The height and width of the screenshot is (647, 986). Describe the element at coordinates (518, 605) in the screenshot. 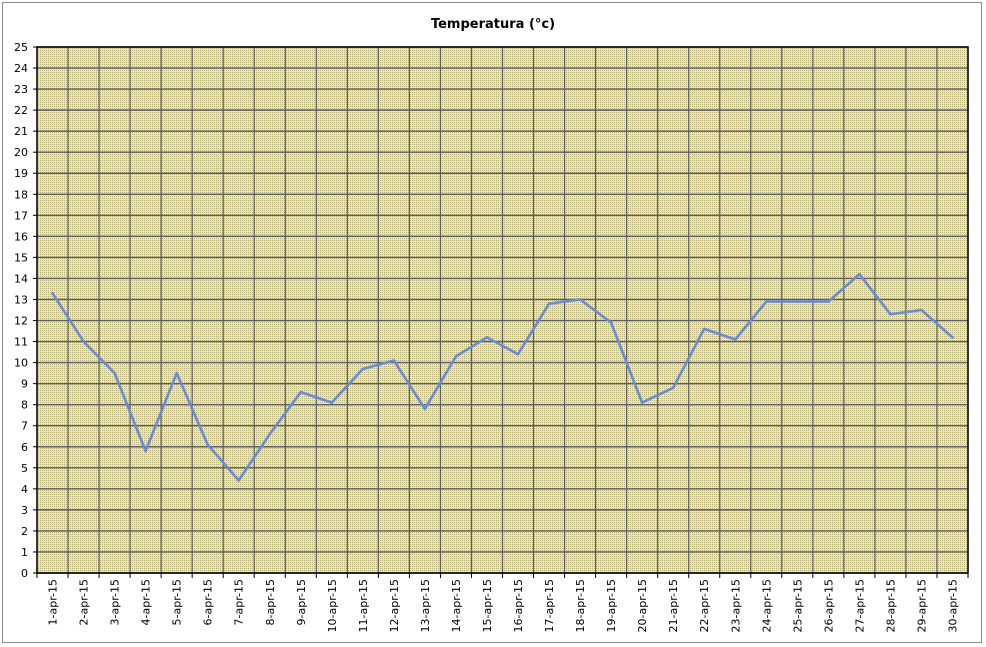

I see `x-tick-label: 16-apr-15` at that location.